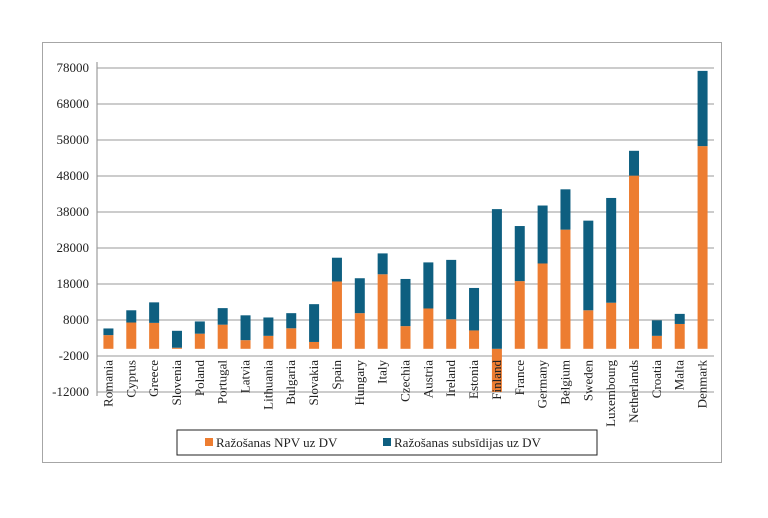 This screenshot has height=518, width=768. What do you see at coordinates (519, 378) in the screenshot?
I see `x-tick-label: France` at bounding box center [519, 378].